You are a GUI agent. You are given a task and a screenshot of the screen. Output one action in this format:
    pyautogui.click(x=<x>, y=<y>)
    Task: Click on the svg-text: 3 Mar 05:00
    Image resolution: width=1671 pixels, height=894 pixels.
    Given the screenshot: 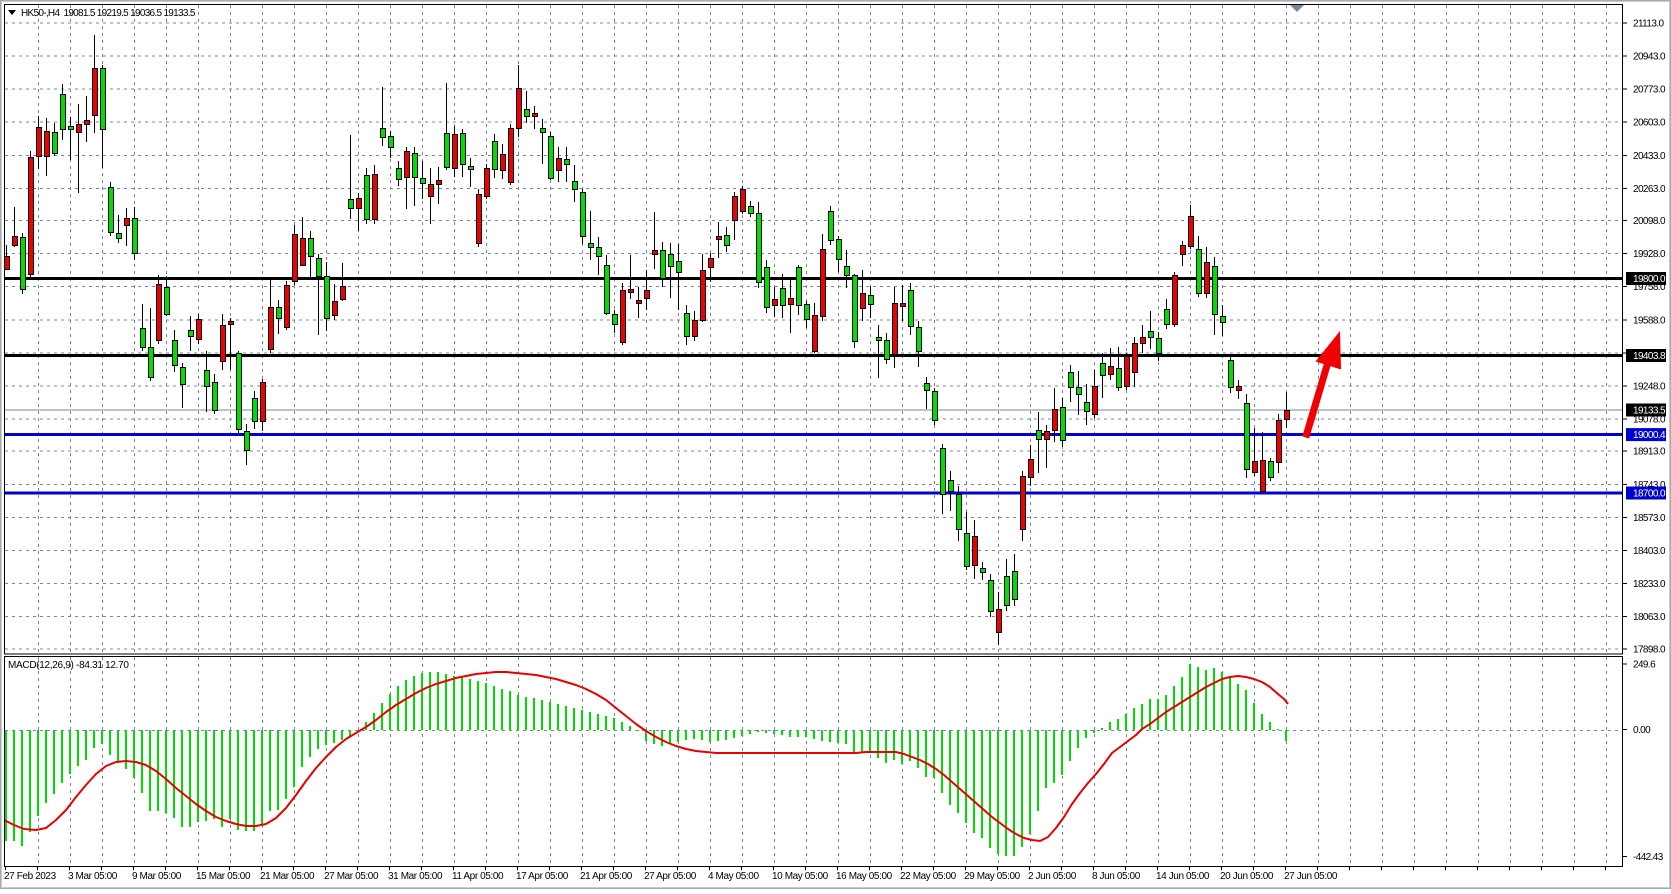 What is the action you would take?
    pyautogui.click(x=93, y=876)
    